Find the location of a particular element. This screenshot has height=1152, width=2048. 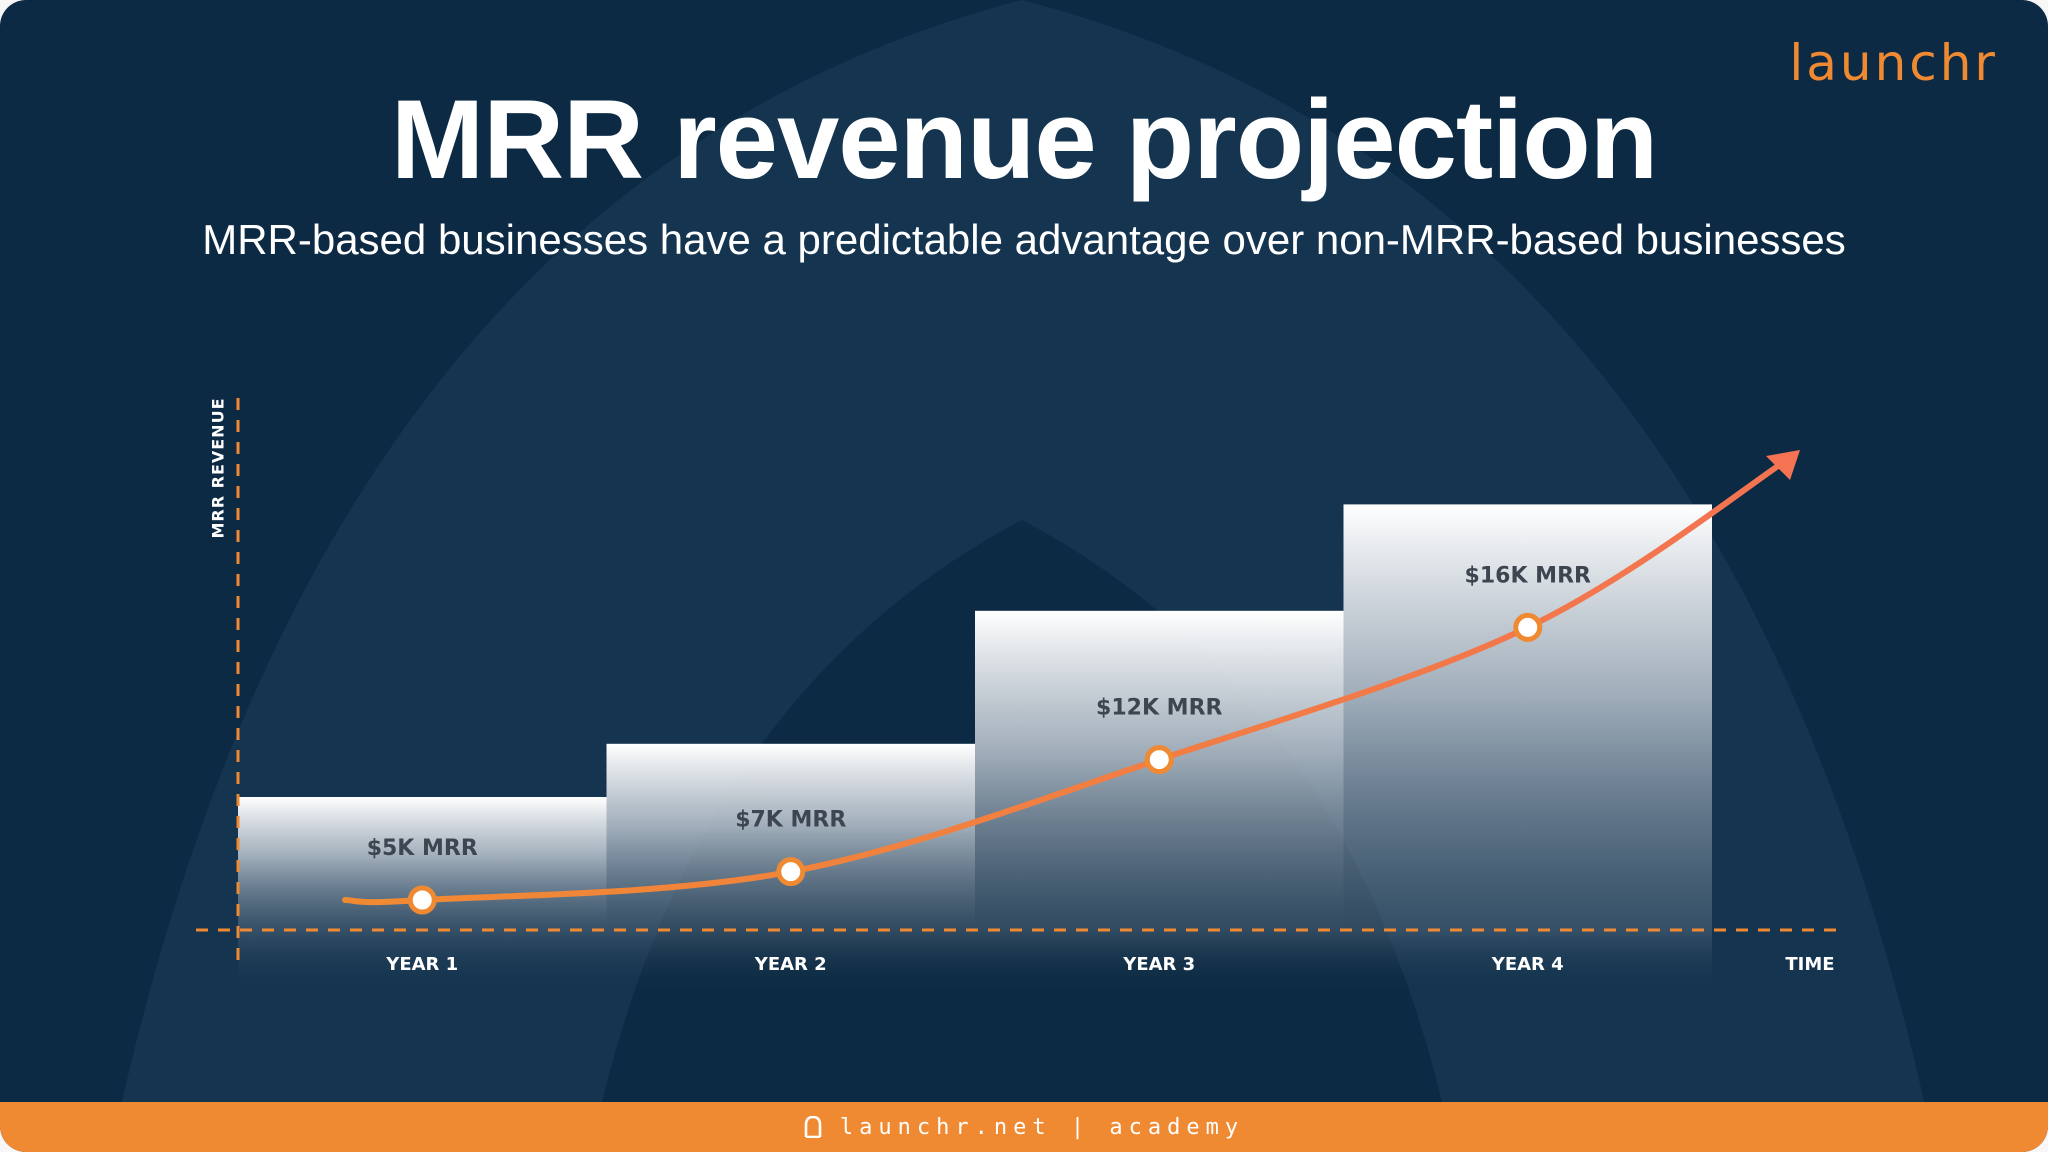

data-label-3: $12K MRR is located at coordinates (1159, 708).